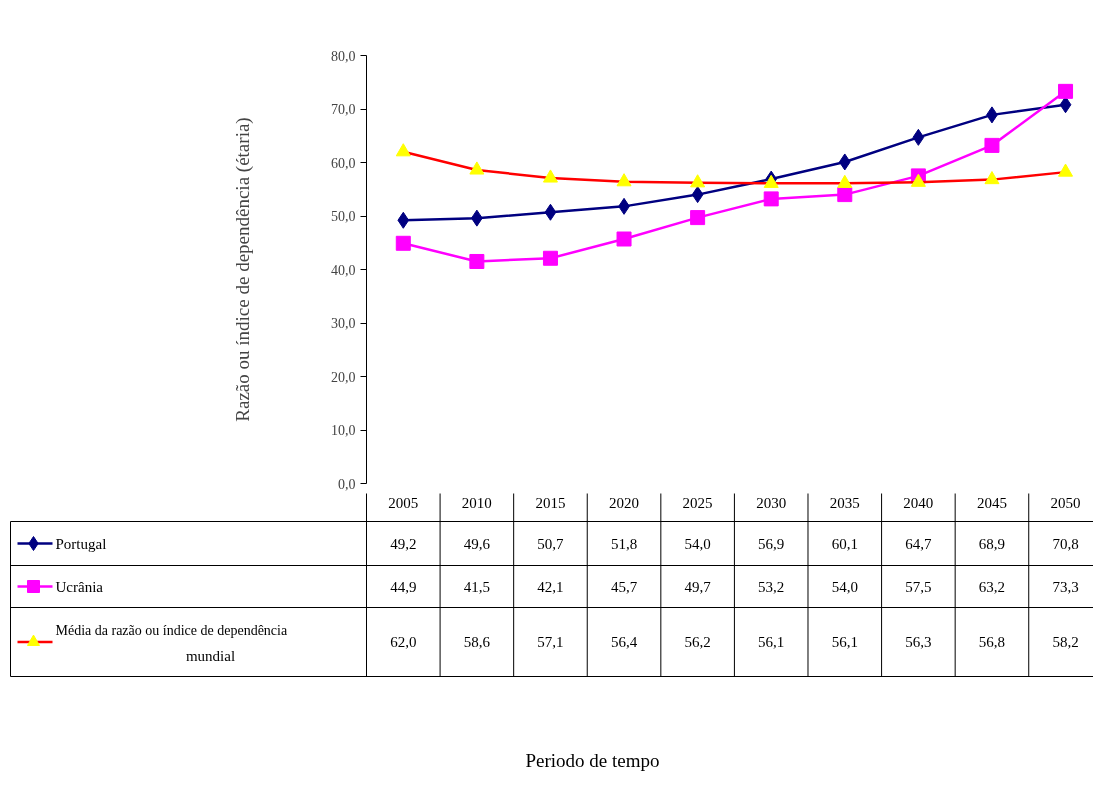 Image resolution: width=1093 pixels, height=785 pixels. Describe the element at coordinates (1065, 543) in the screenshot. I see `data-label: 70,8` at that location.